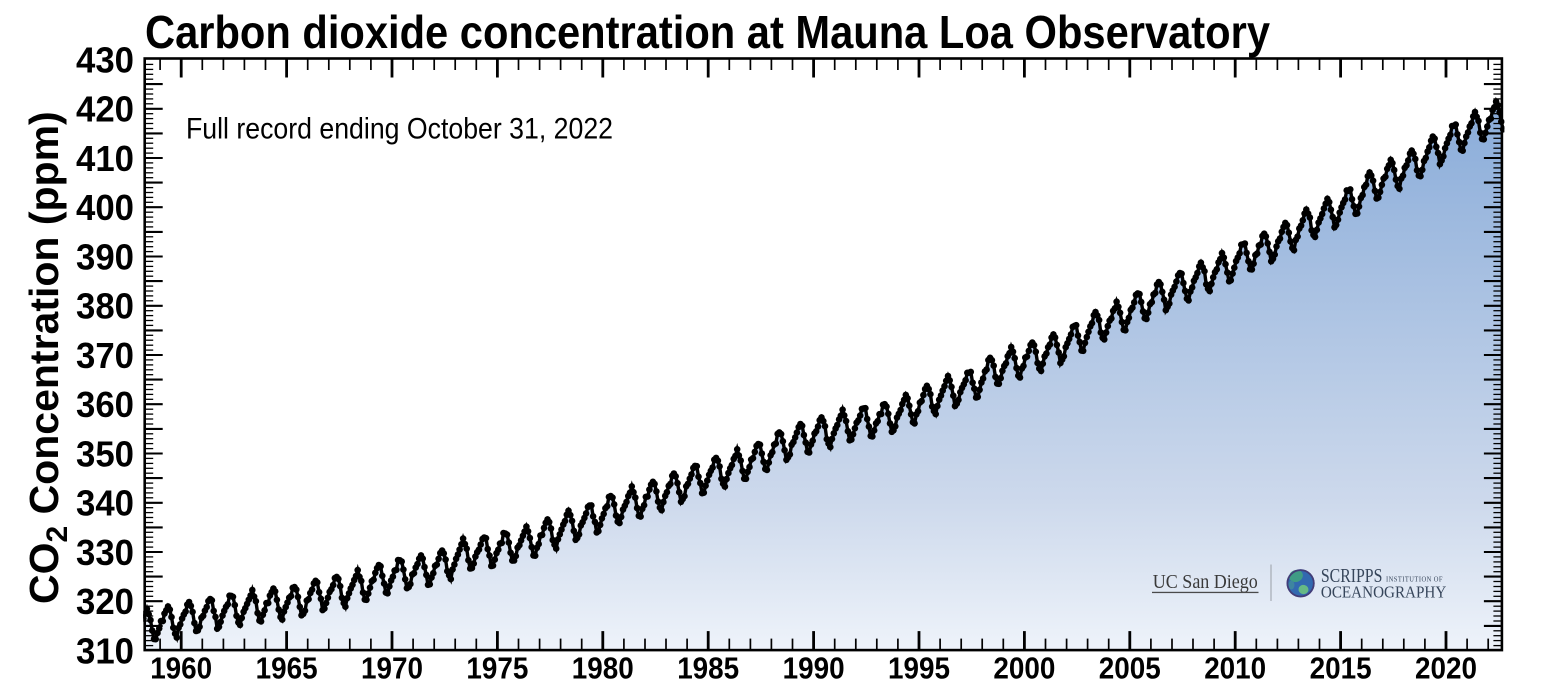  Describe the element at coordinates (105, 109) in the screenshot. I see `svg-text: 420` at that location.